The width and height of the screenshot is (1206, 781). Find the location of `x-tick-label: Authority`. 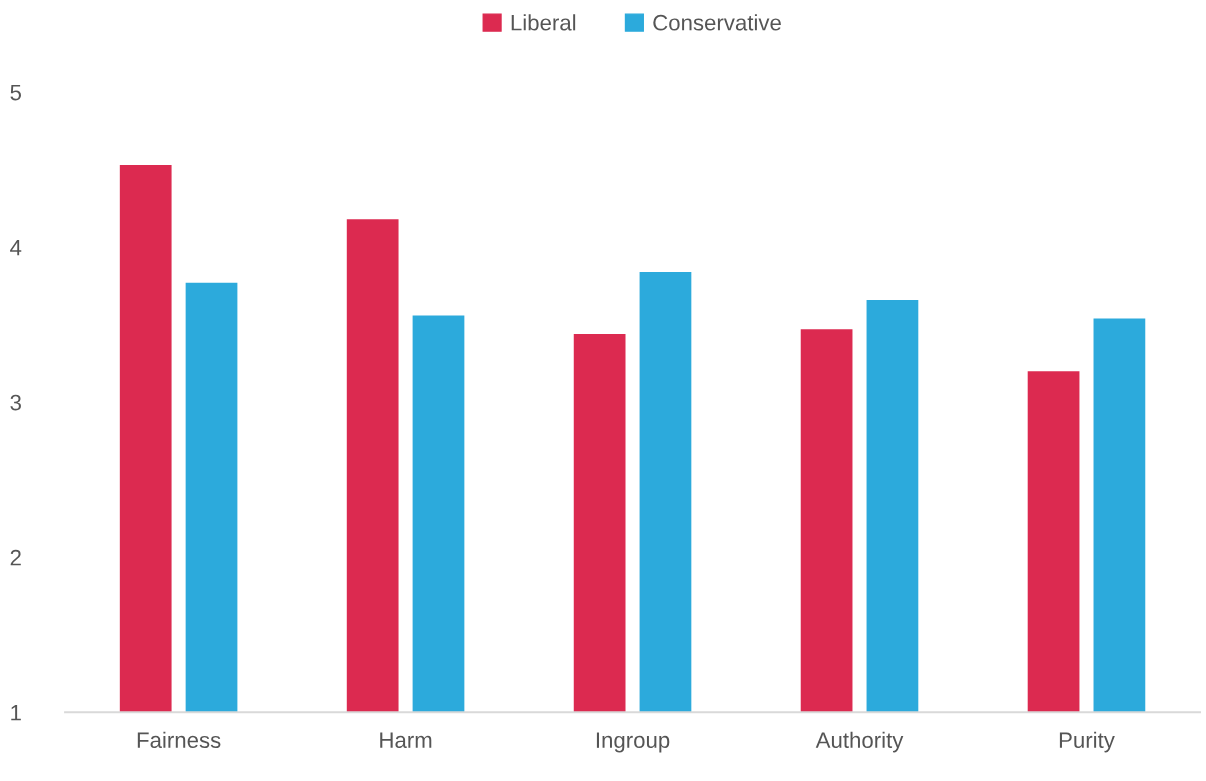

x-tick-label: Authority is located at coordinates (859, 742).